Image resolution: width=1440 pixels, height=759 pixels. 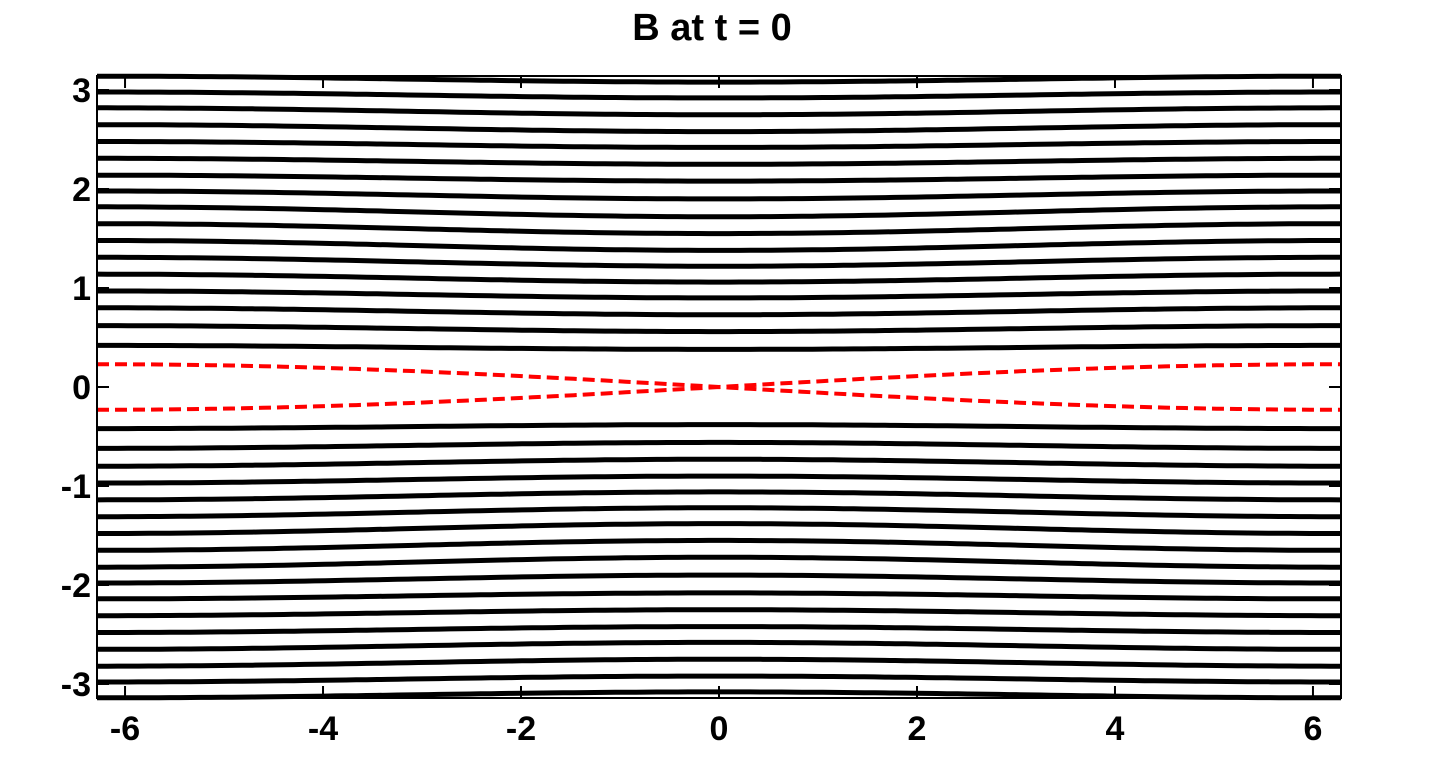 What do you see at coordinates (76, 487) in the screenshot?
I see `y-tick-label: -1` at bounding box center [76, 487].